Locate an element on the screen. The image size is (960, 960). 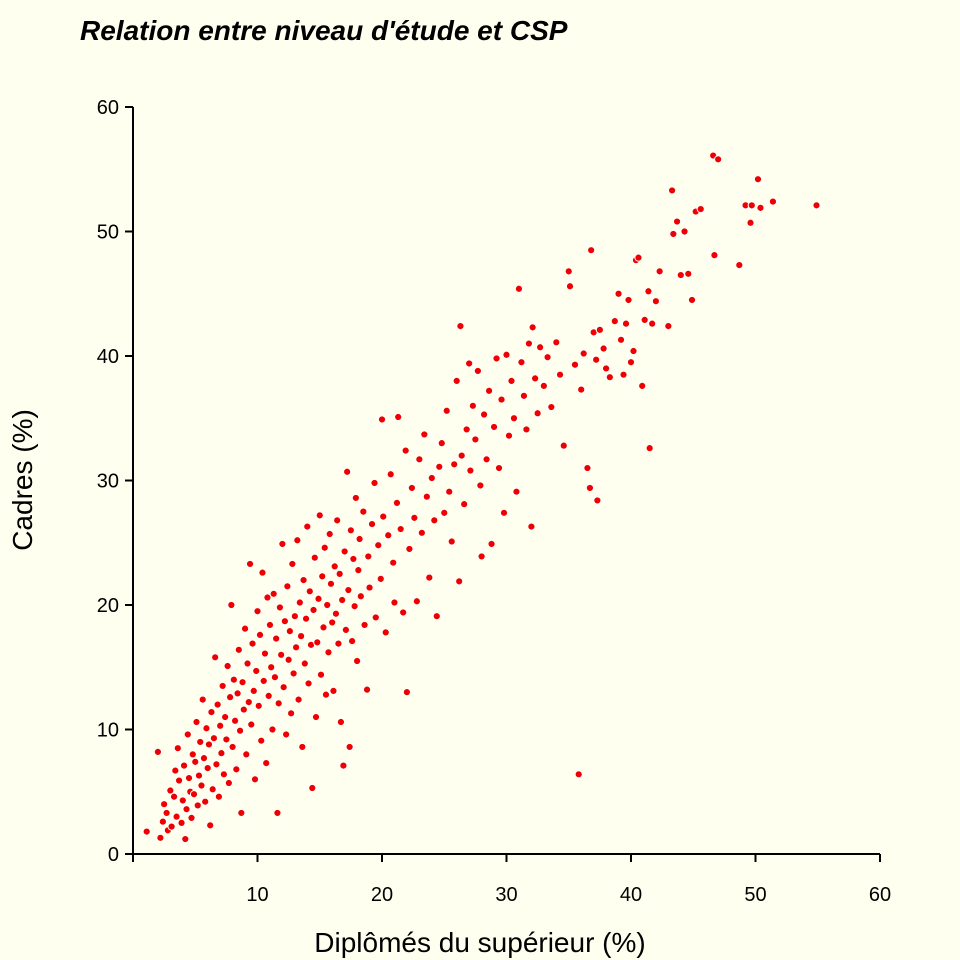
y-tick-label: 30 is located at coordinates (108, 482).